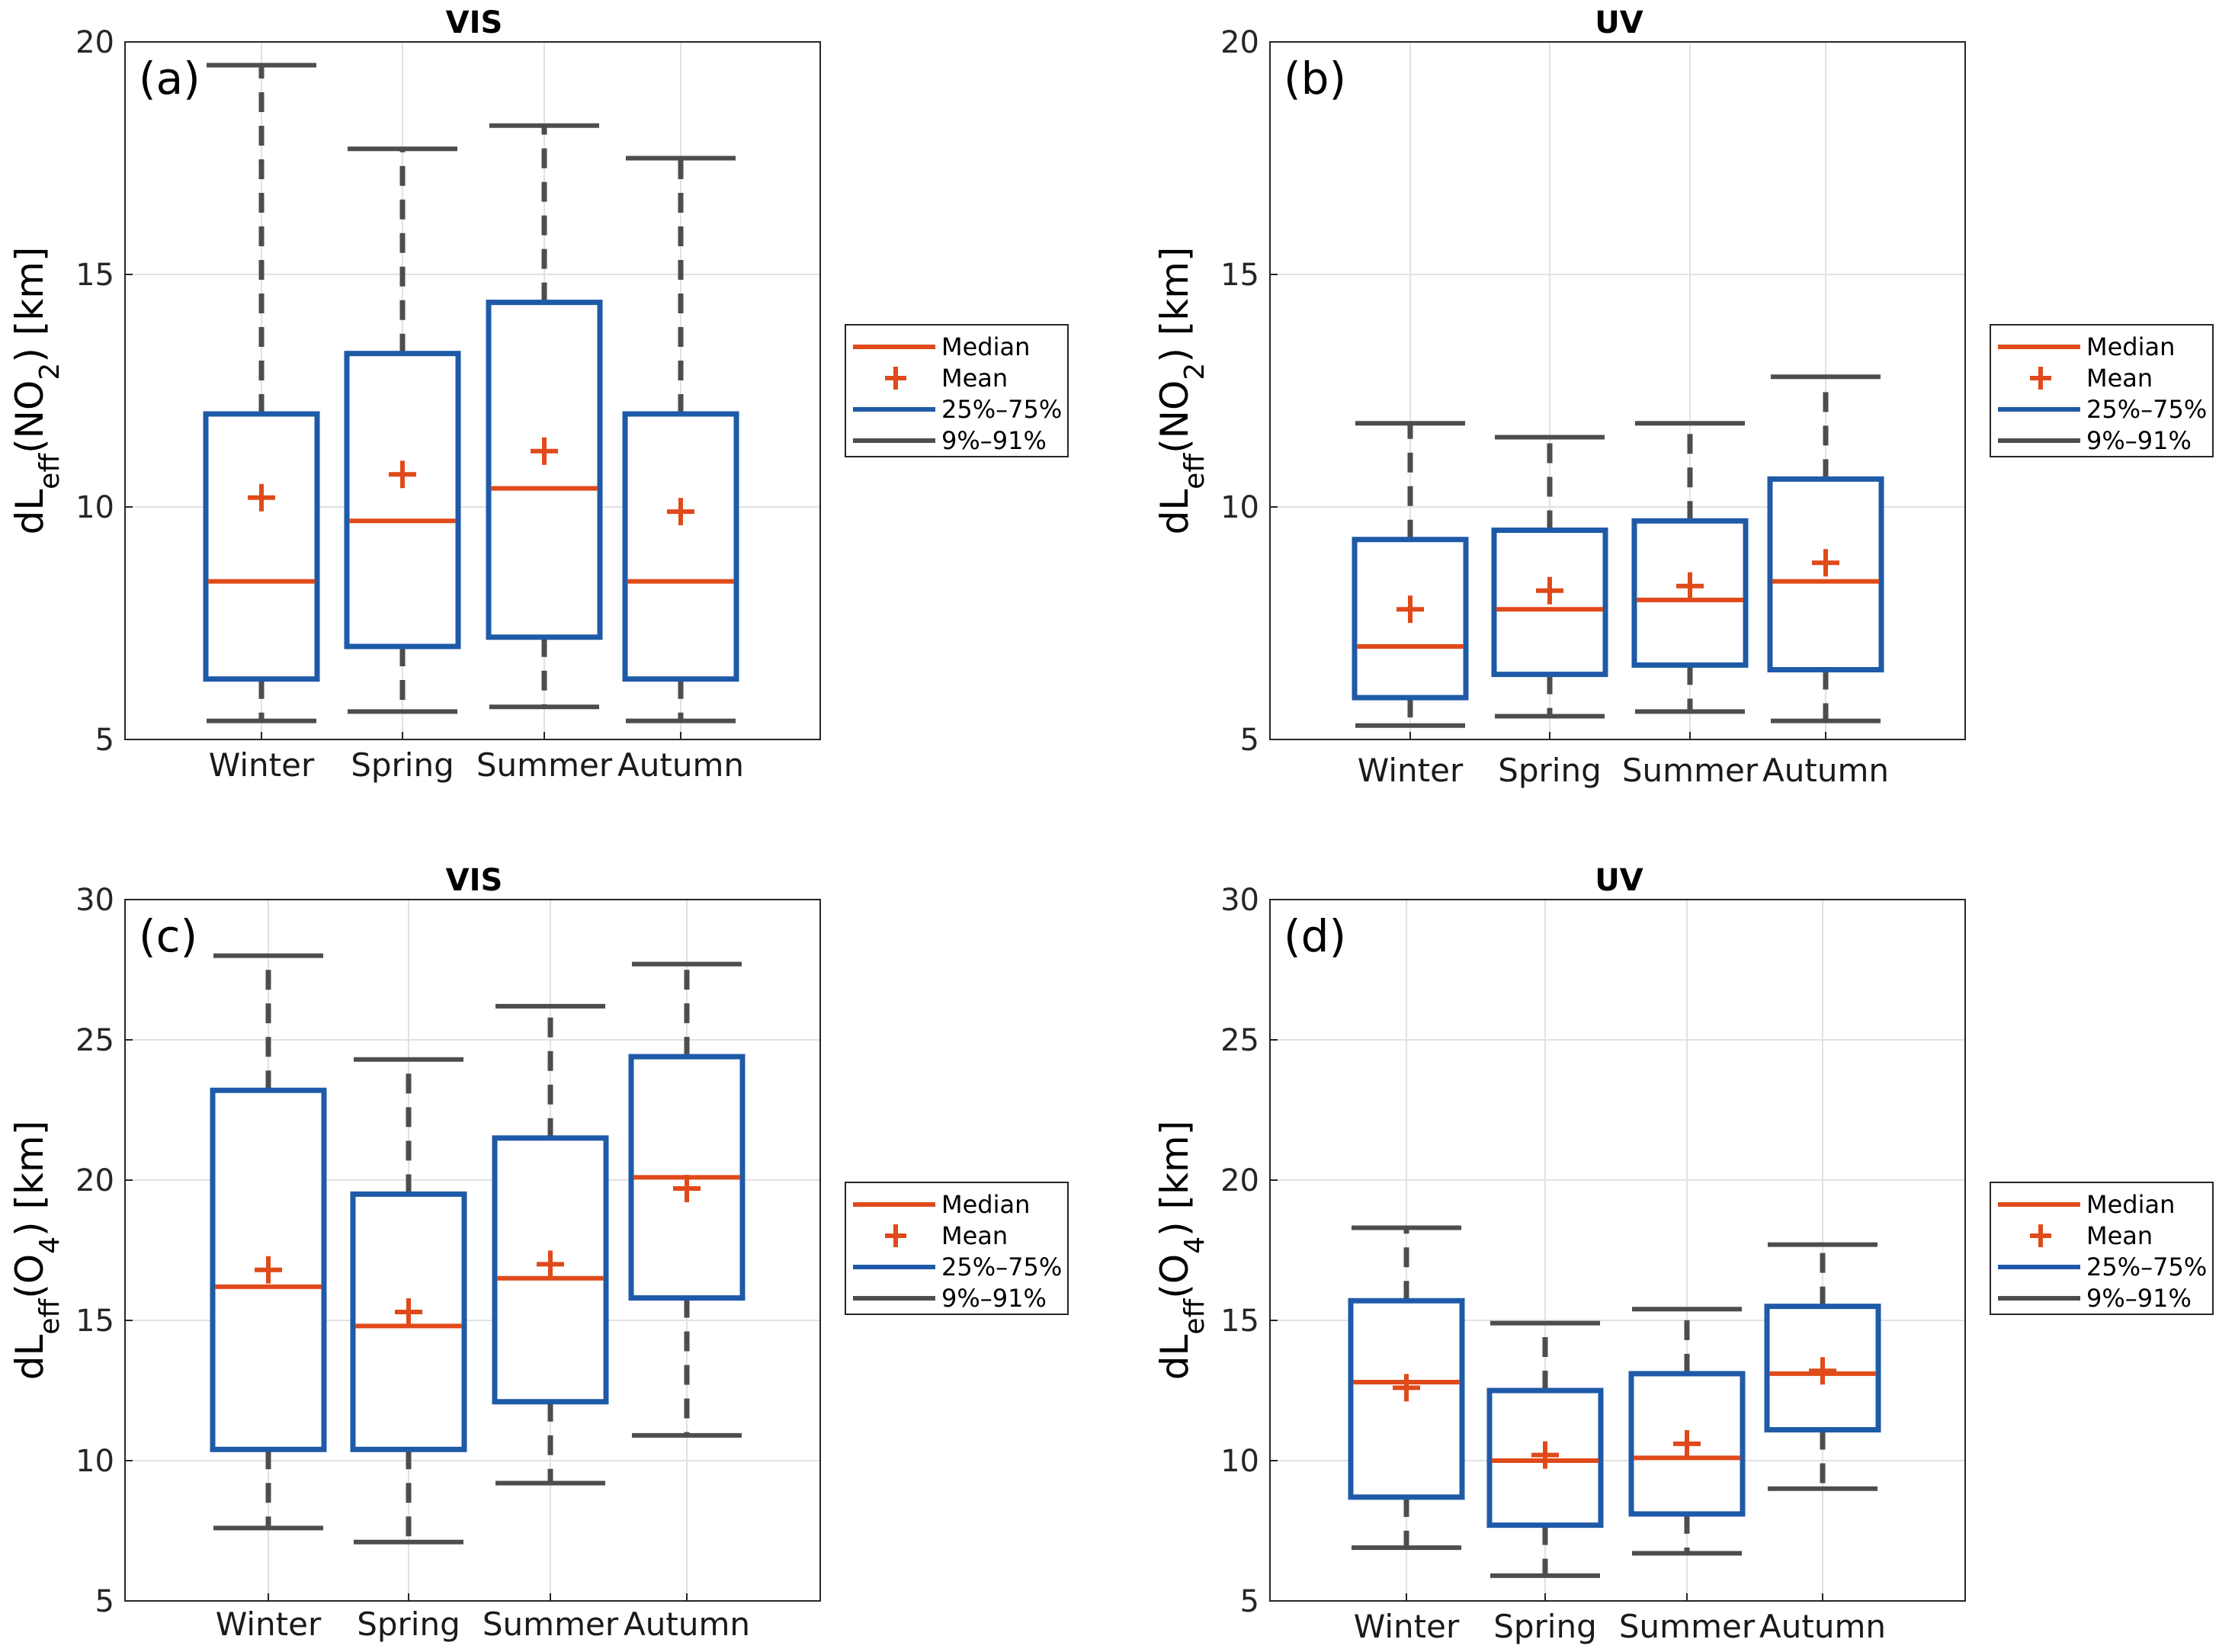 This screenshot has width=2219, height=1652. Describe the element at coordinates (170, 78) in the screenshot. I see `panel-letter: (a)` at that location.